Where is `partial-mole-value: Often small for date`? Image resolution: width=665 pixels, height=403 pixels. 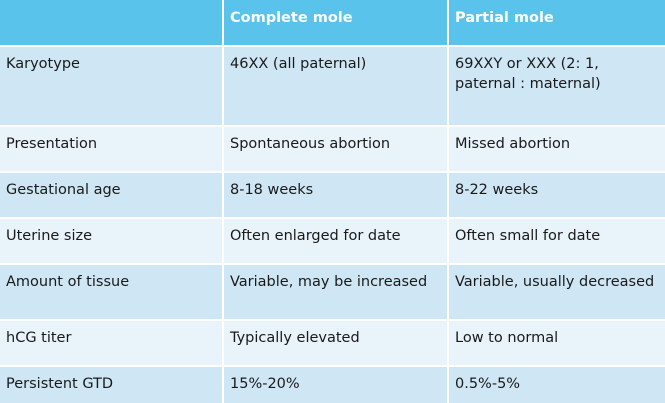
partial-mole-value: Often small for date is located at coordinates (556, 241).